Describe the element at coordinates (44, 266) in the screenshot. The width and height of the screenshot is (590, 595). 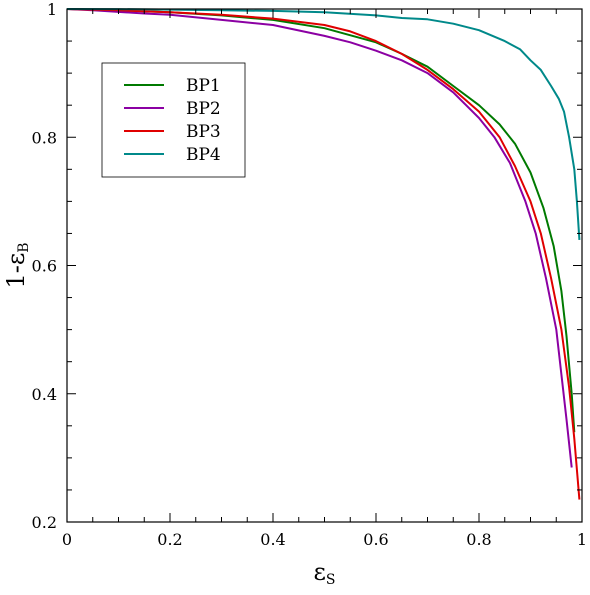
I see `y-tick-label: 0.6` at that location.